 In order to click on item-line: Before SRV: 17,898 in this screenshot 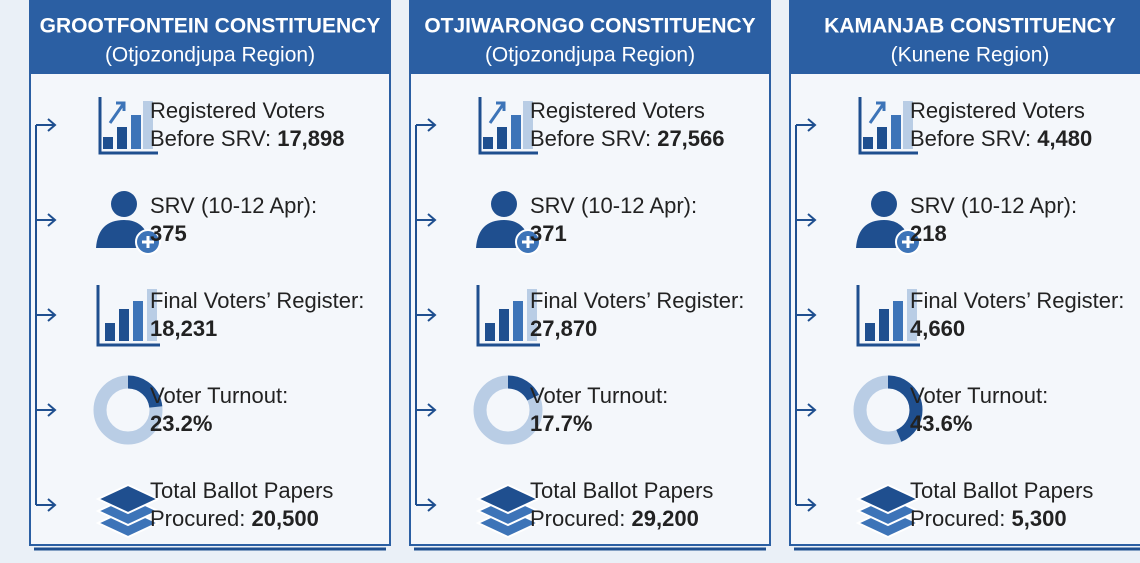, I will do `click(247, 138)`.